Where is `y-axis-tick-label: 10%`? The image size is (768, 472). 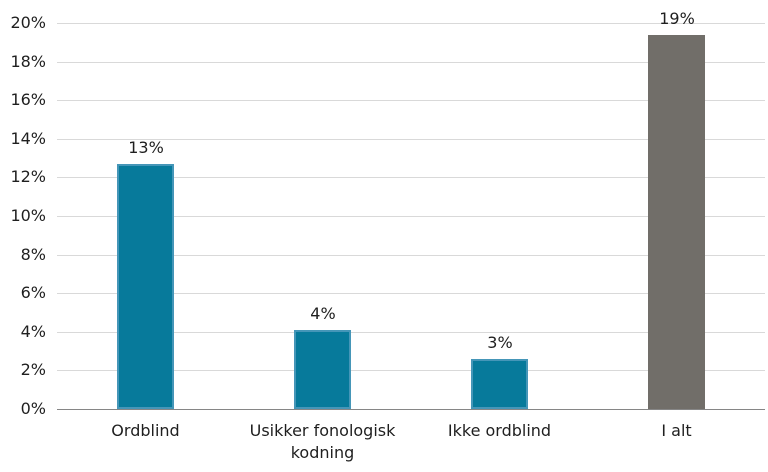 y-axis-tick-label: 10% is located at coordinates (28, 215).